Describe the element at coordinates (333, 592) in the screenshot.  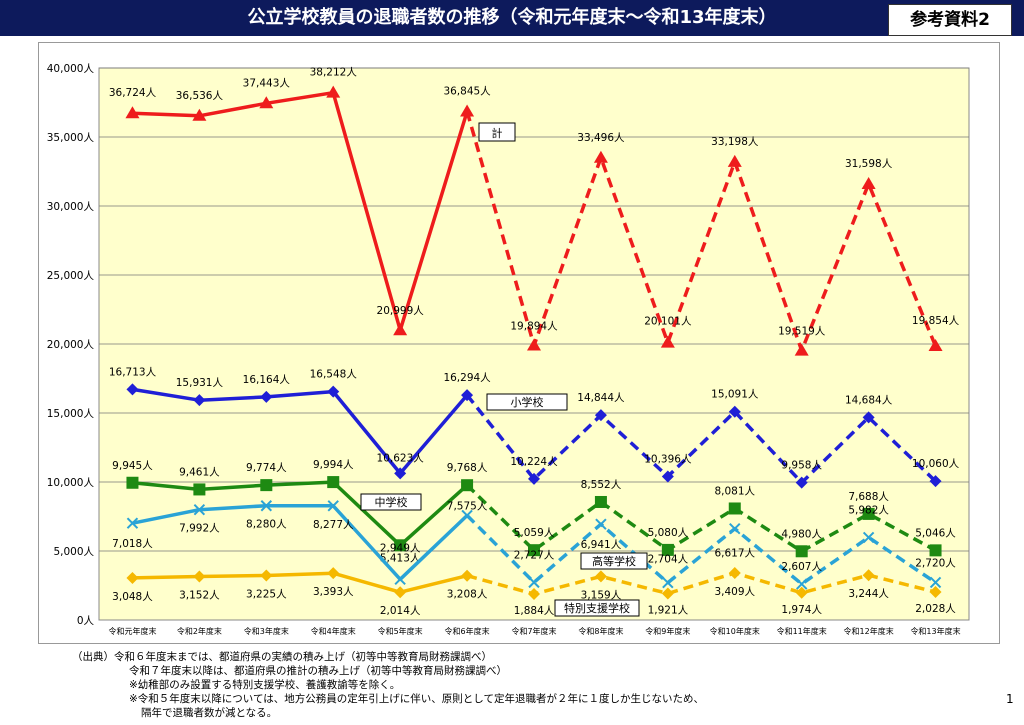
I see `data-label: 3,393人` at that location.